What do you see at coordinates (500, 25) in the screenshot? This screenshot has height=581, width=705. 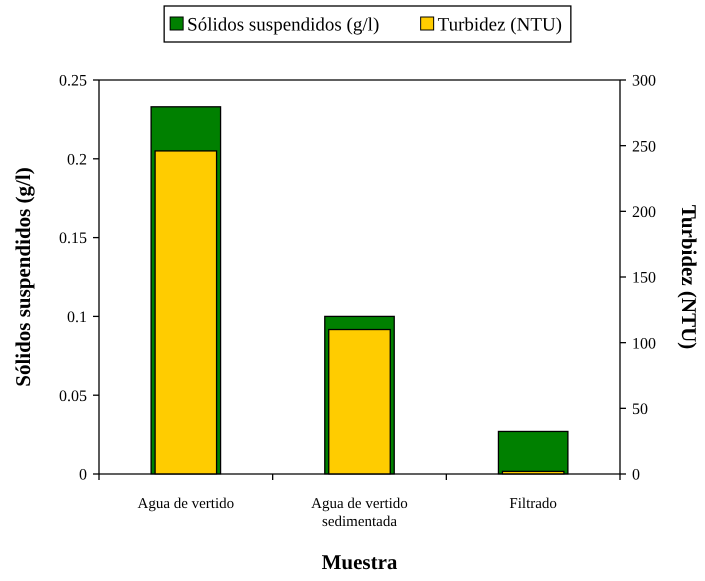 I see `legend-label: Turbidez (NTU)` at bounding box center [500, 25].